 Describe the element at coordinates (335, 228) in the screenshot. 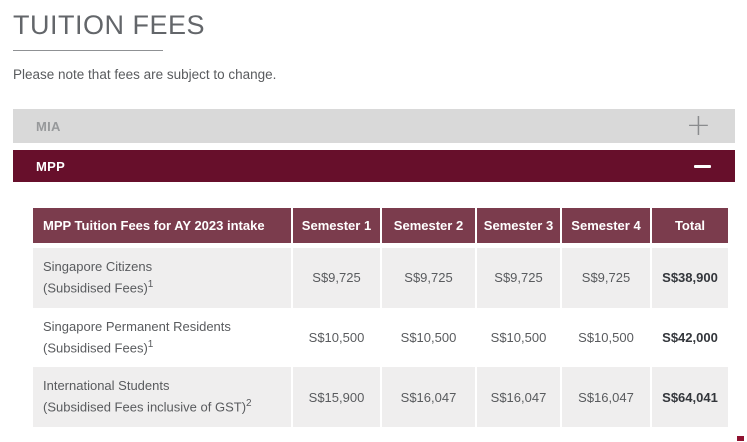

I see `header-cell: Semester 1` at that location.